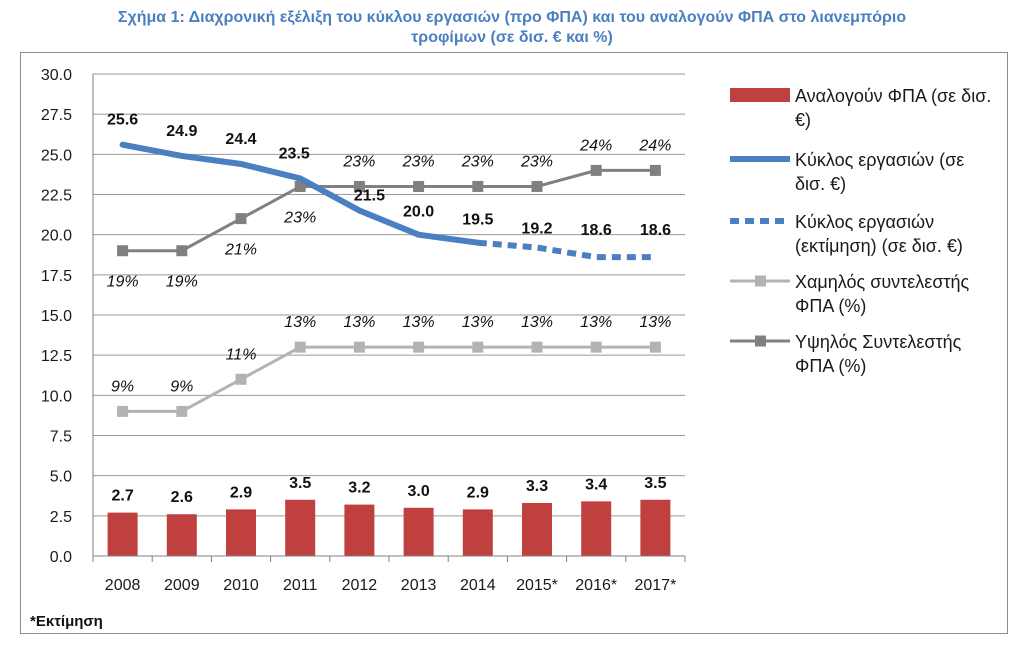  I want to click on legend-label: Υψηλός Συντελεστής, so click(878, 342).